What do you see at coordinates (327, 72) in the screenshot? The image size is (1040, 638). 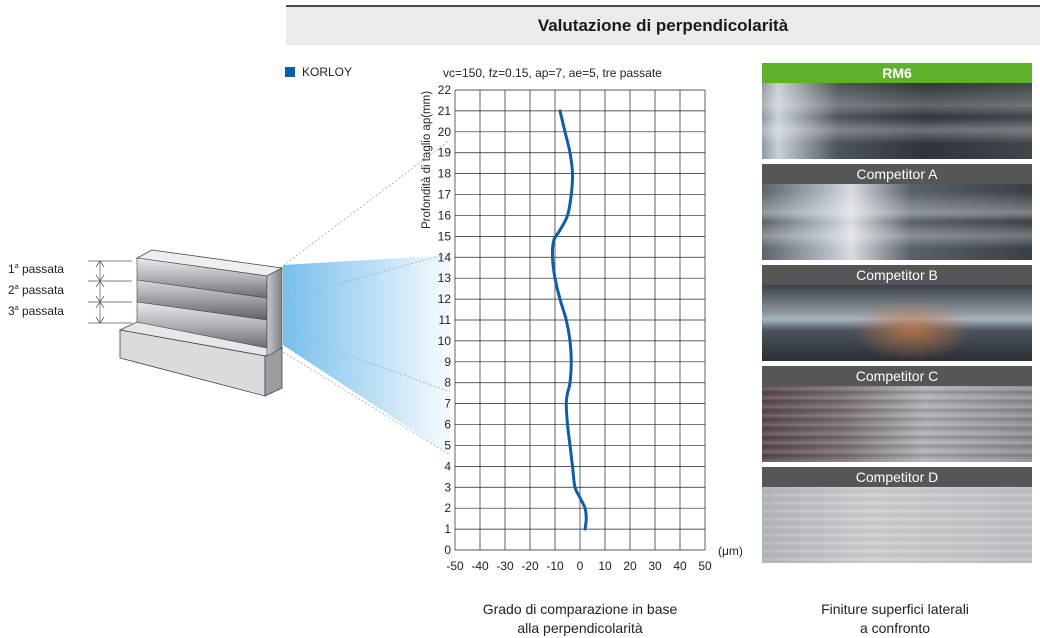 I see `legend-label: KORLOY` at bounding box center [327, 72].